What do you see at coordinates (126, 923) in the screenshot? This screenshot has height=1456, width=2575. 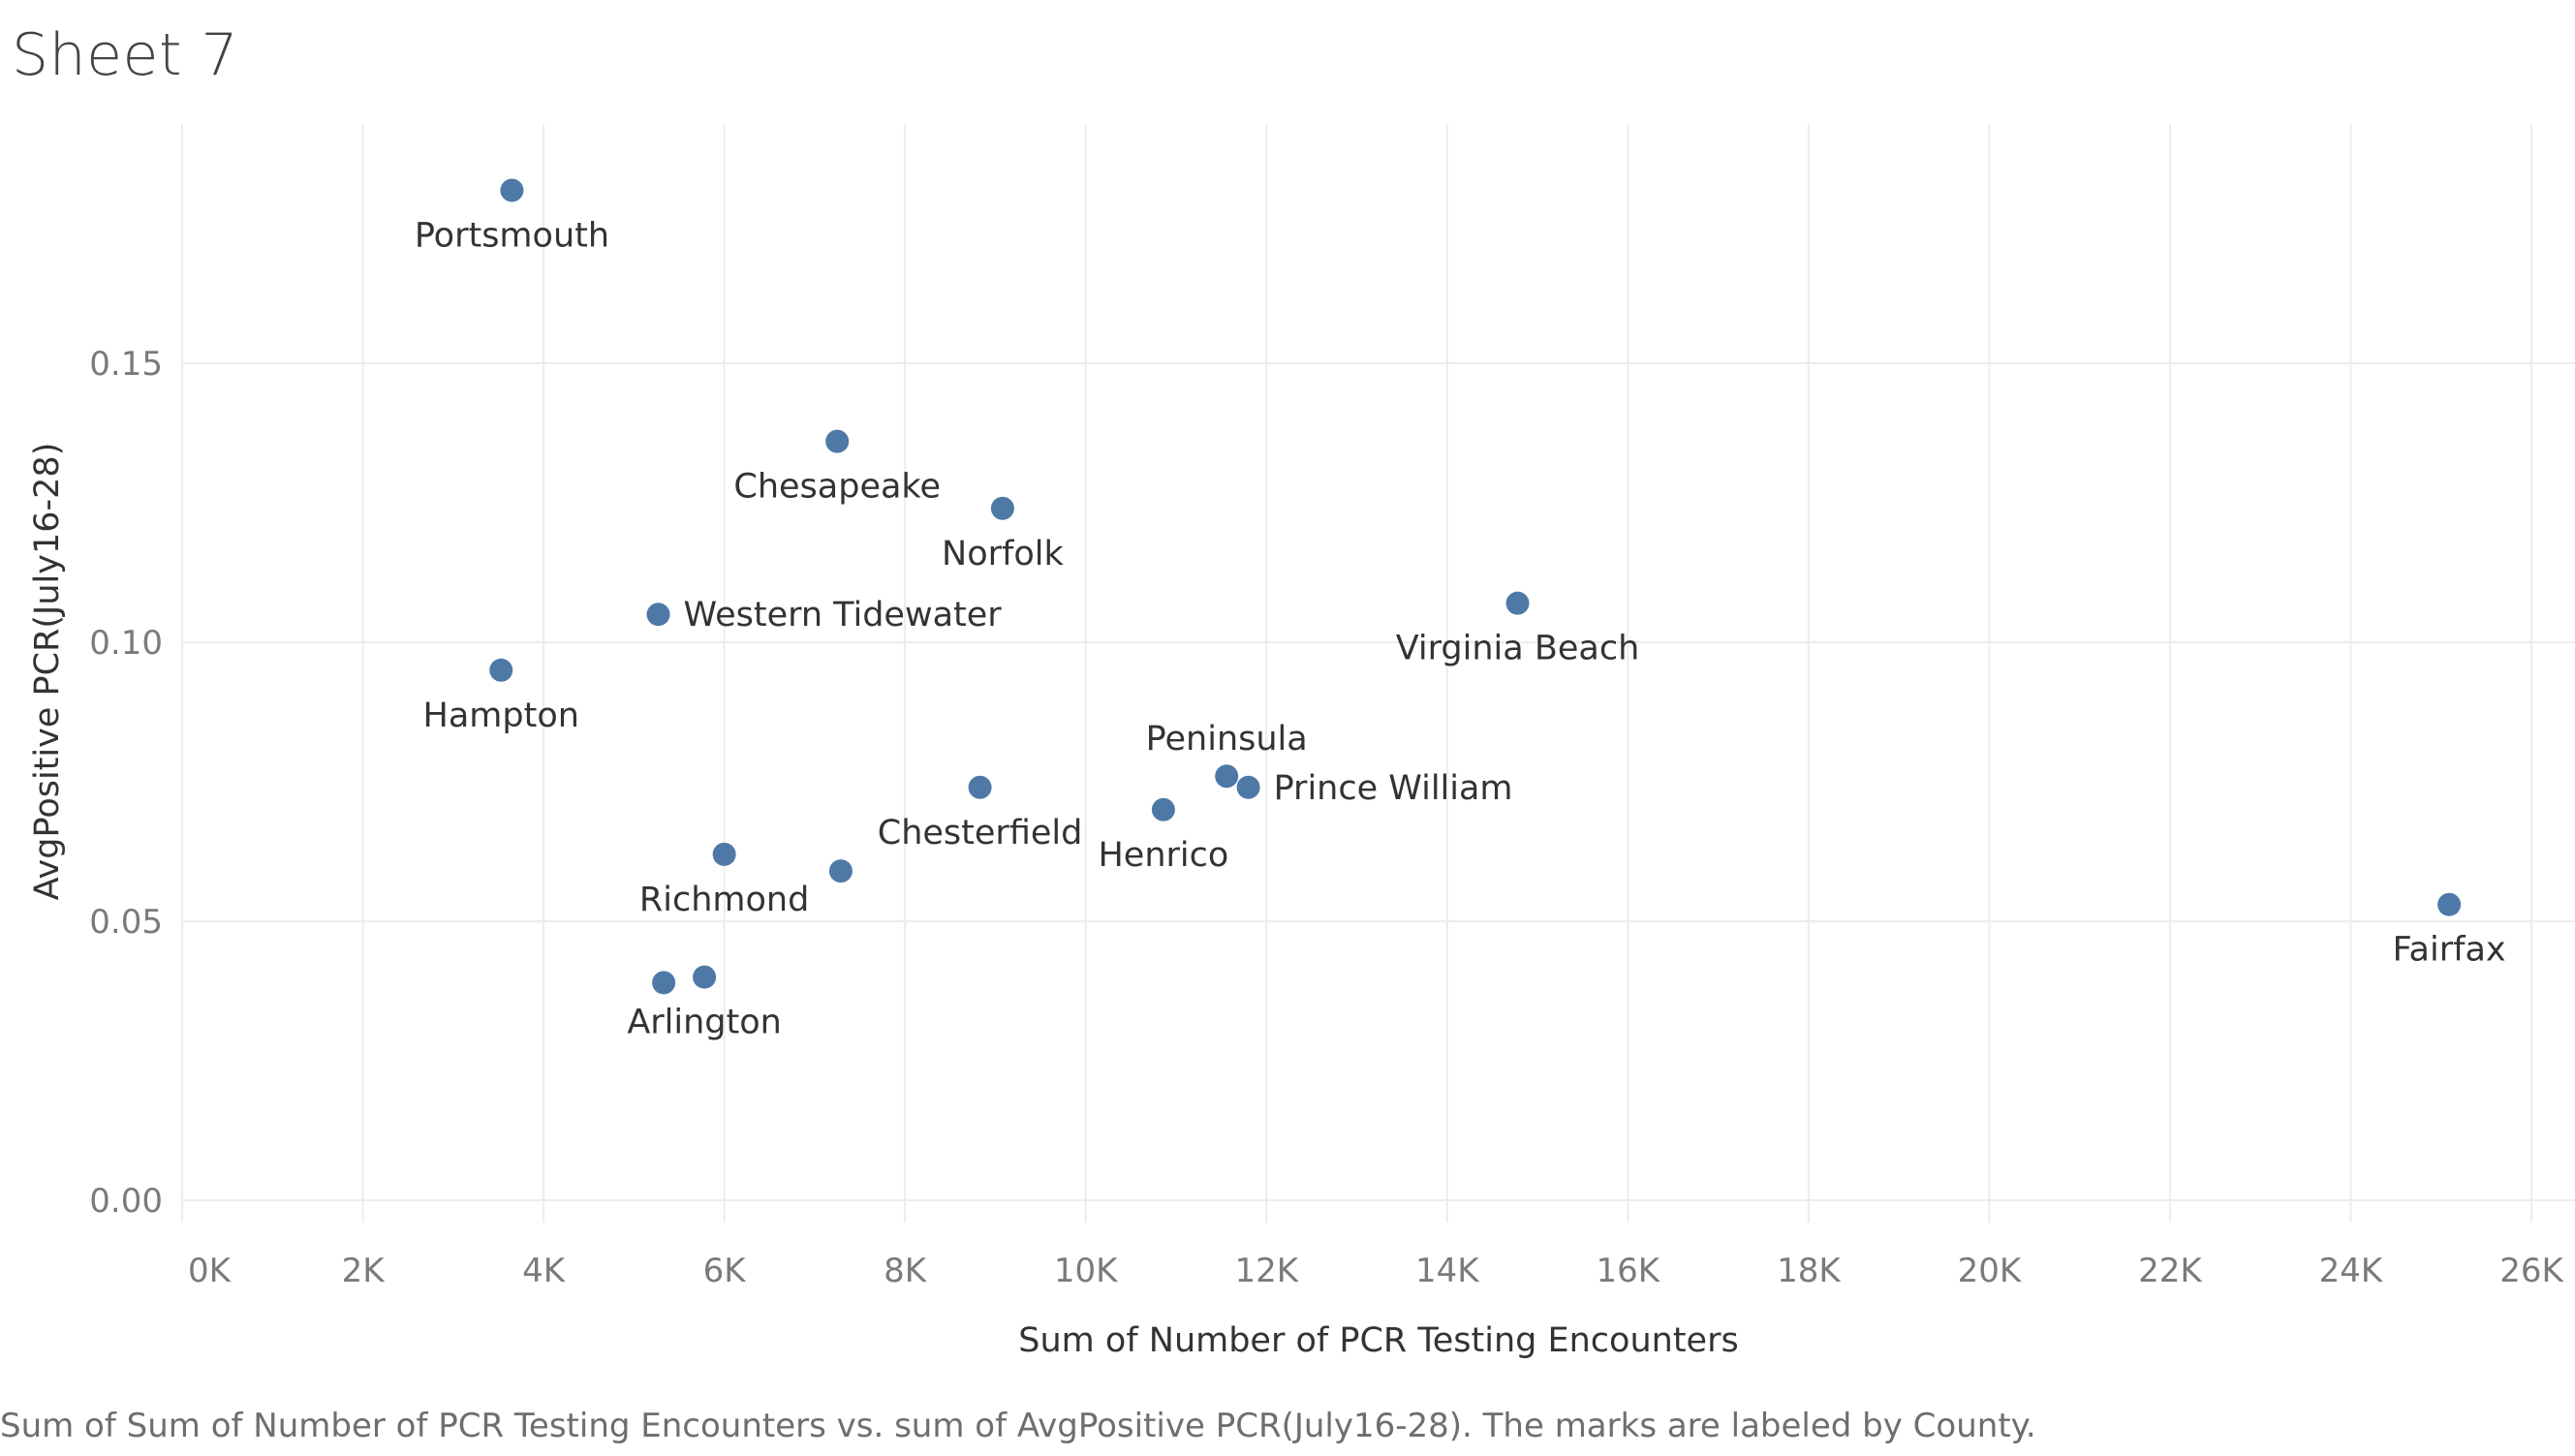 I see `y-tick-label: 0.05` at bounding box center [126, 923].